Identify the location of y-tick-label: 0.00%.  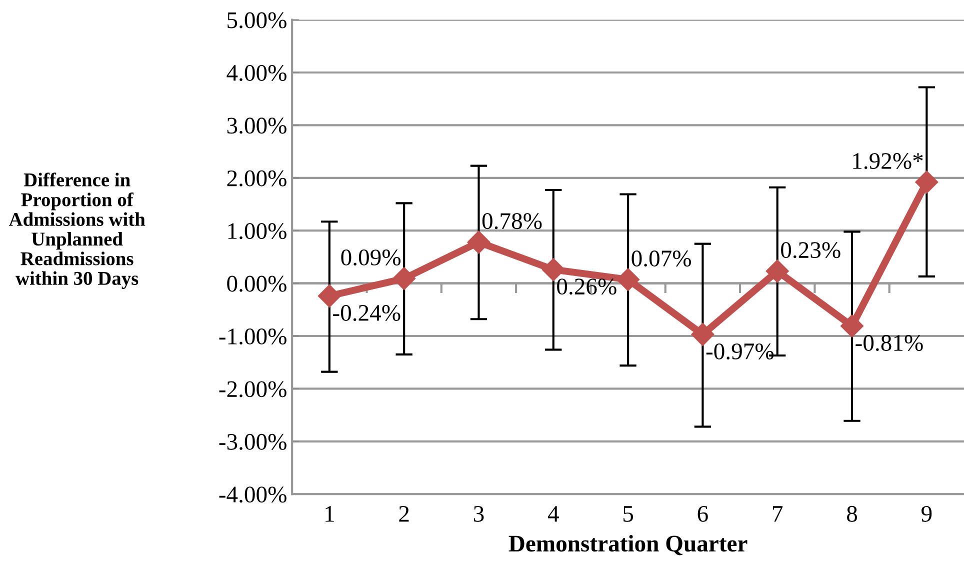
(256, 284).